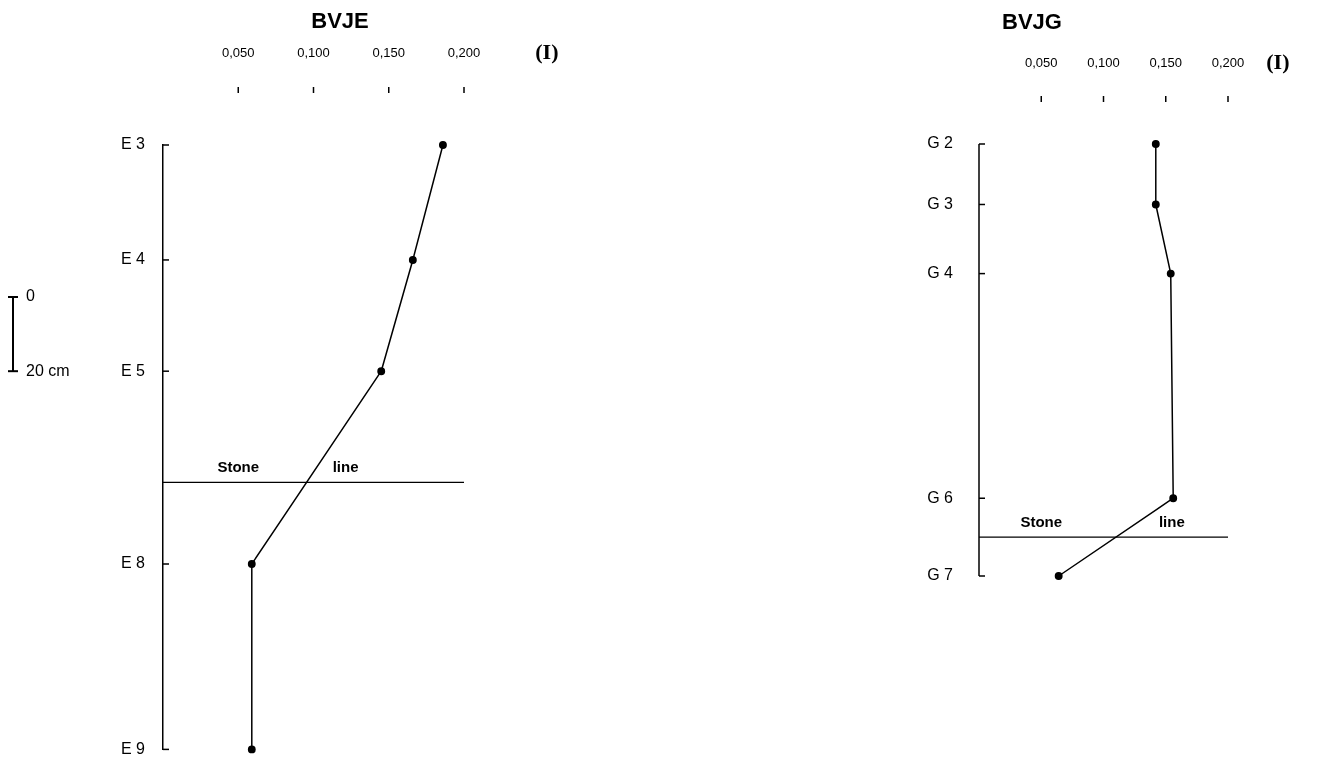 Image resolution: width=1328 pixels, height=759 pixels. I want to click on text: E 3, so click(133, 144).